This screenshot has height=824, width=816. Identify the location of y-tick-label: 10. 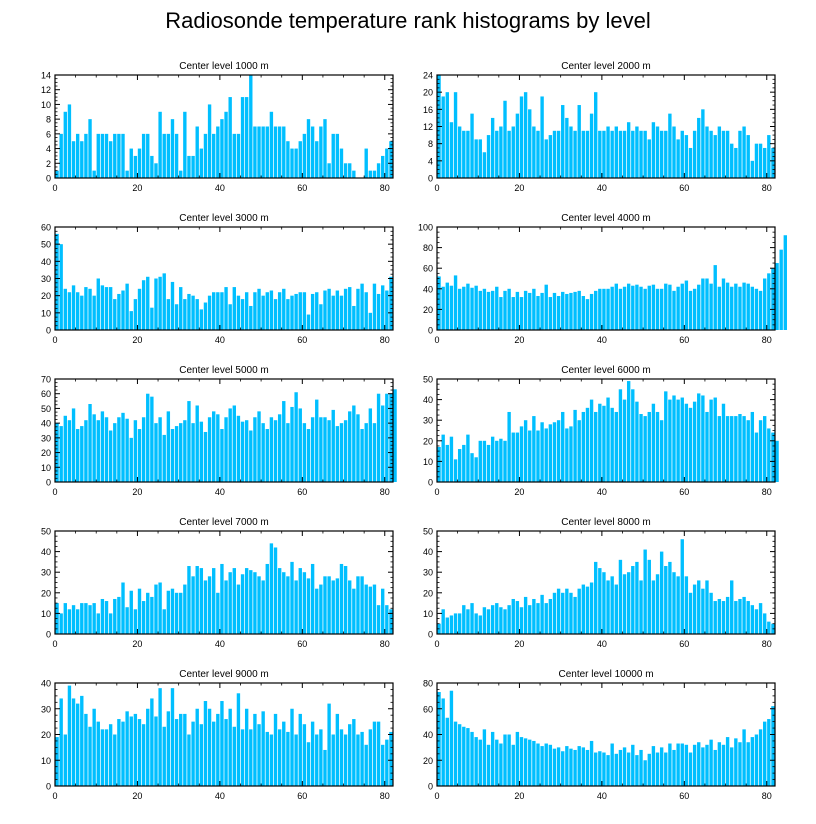
(46, 761).